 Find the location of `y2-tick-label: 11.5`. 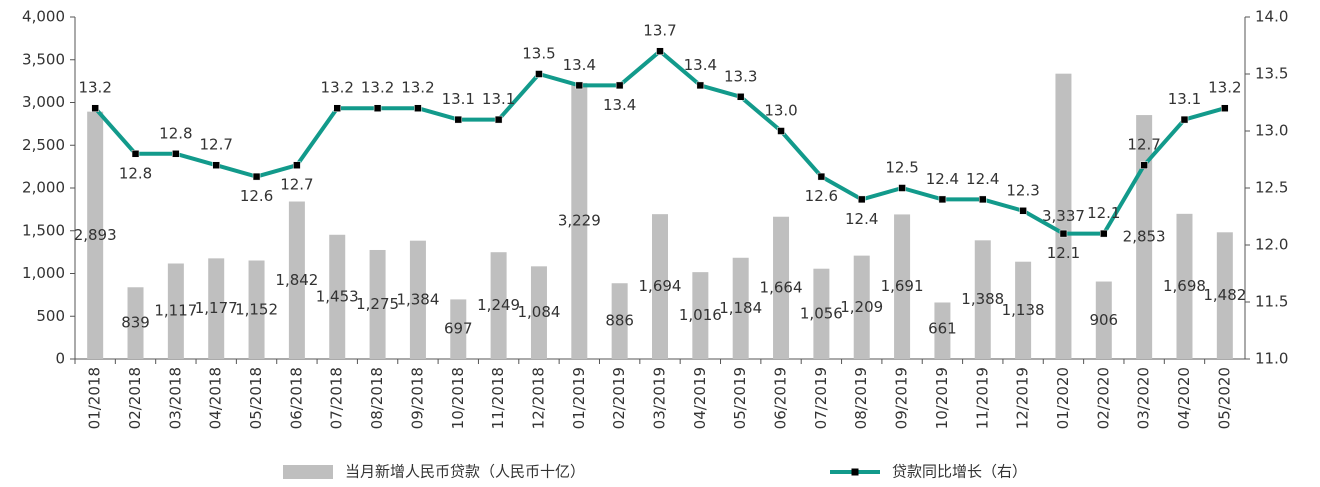

y2-tick-label: 11.5 is located at coordinates (1271, 302).